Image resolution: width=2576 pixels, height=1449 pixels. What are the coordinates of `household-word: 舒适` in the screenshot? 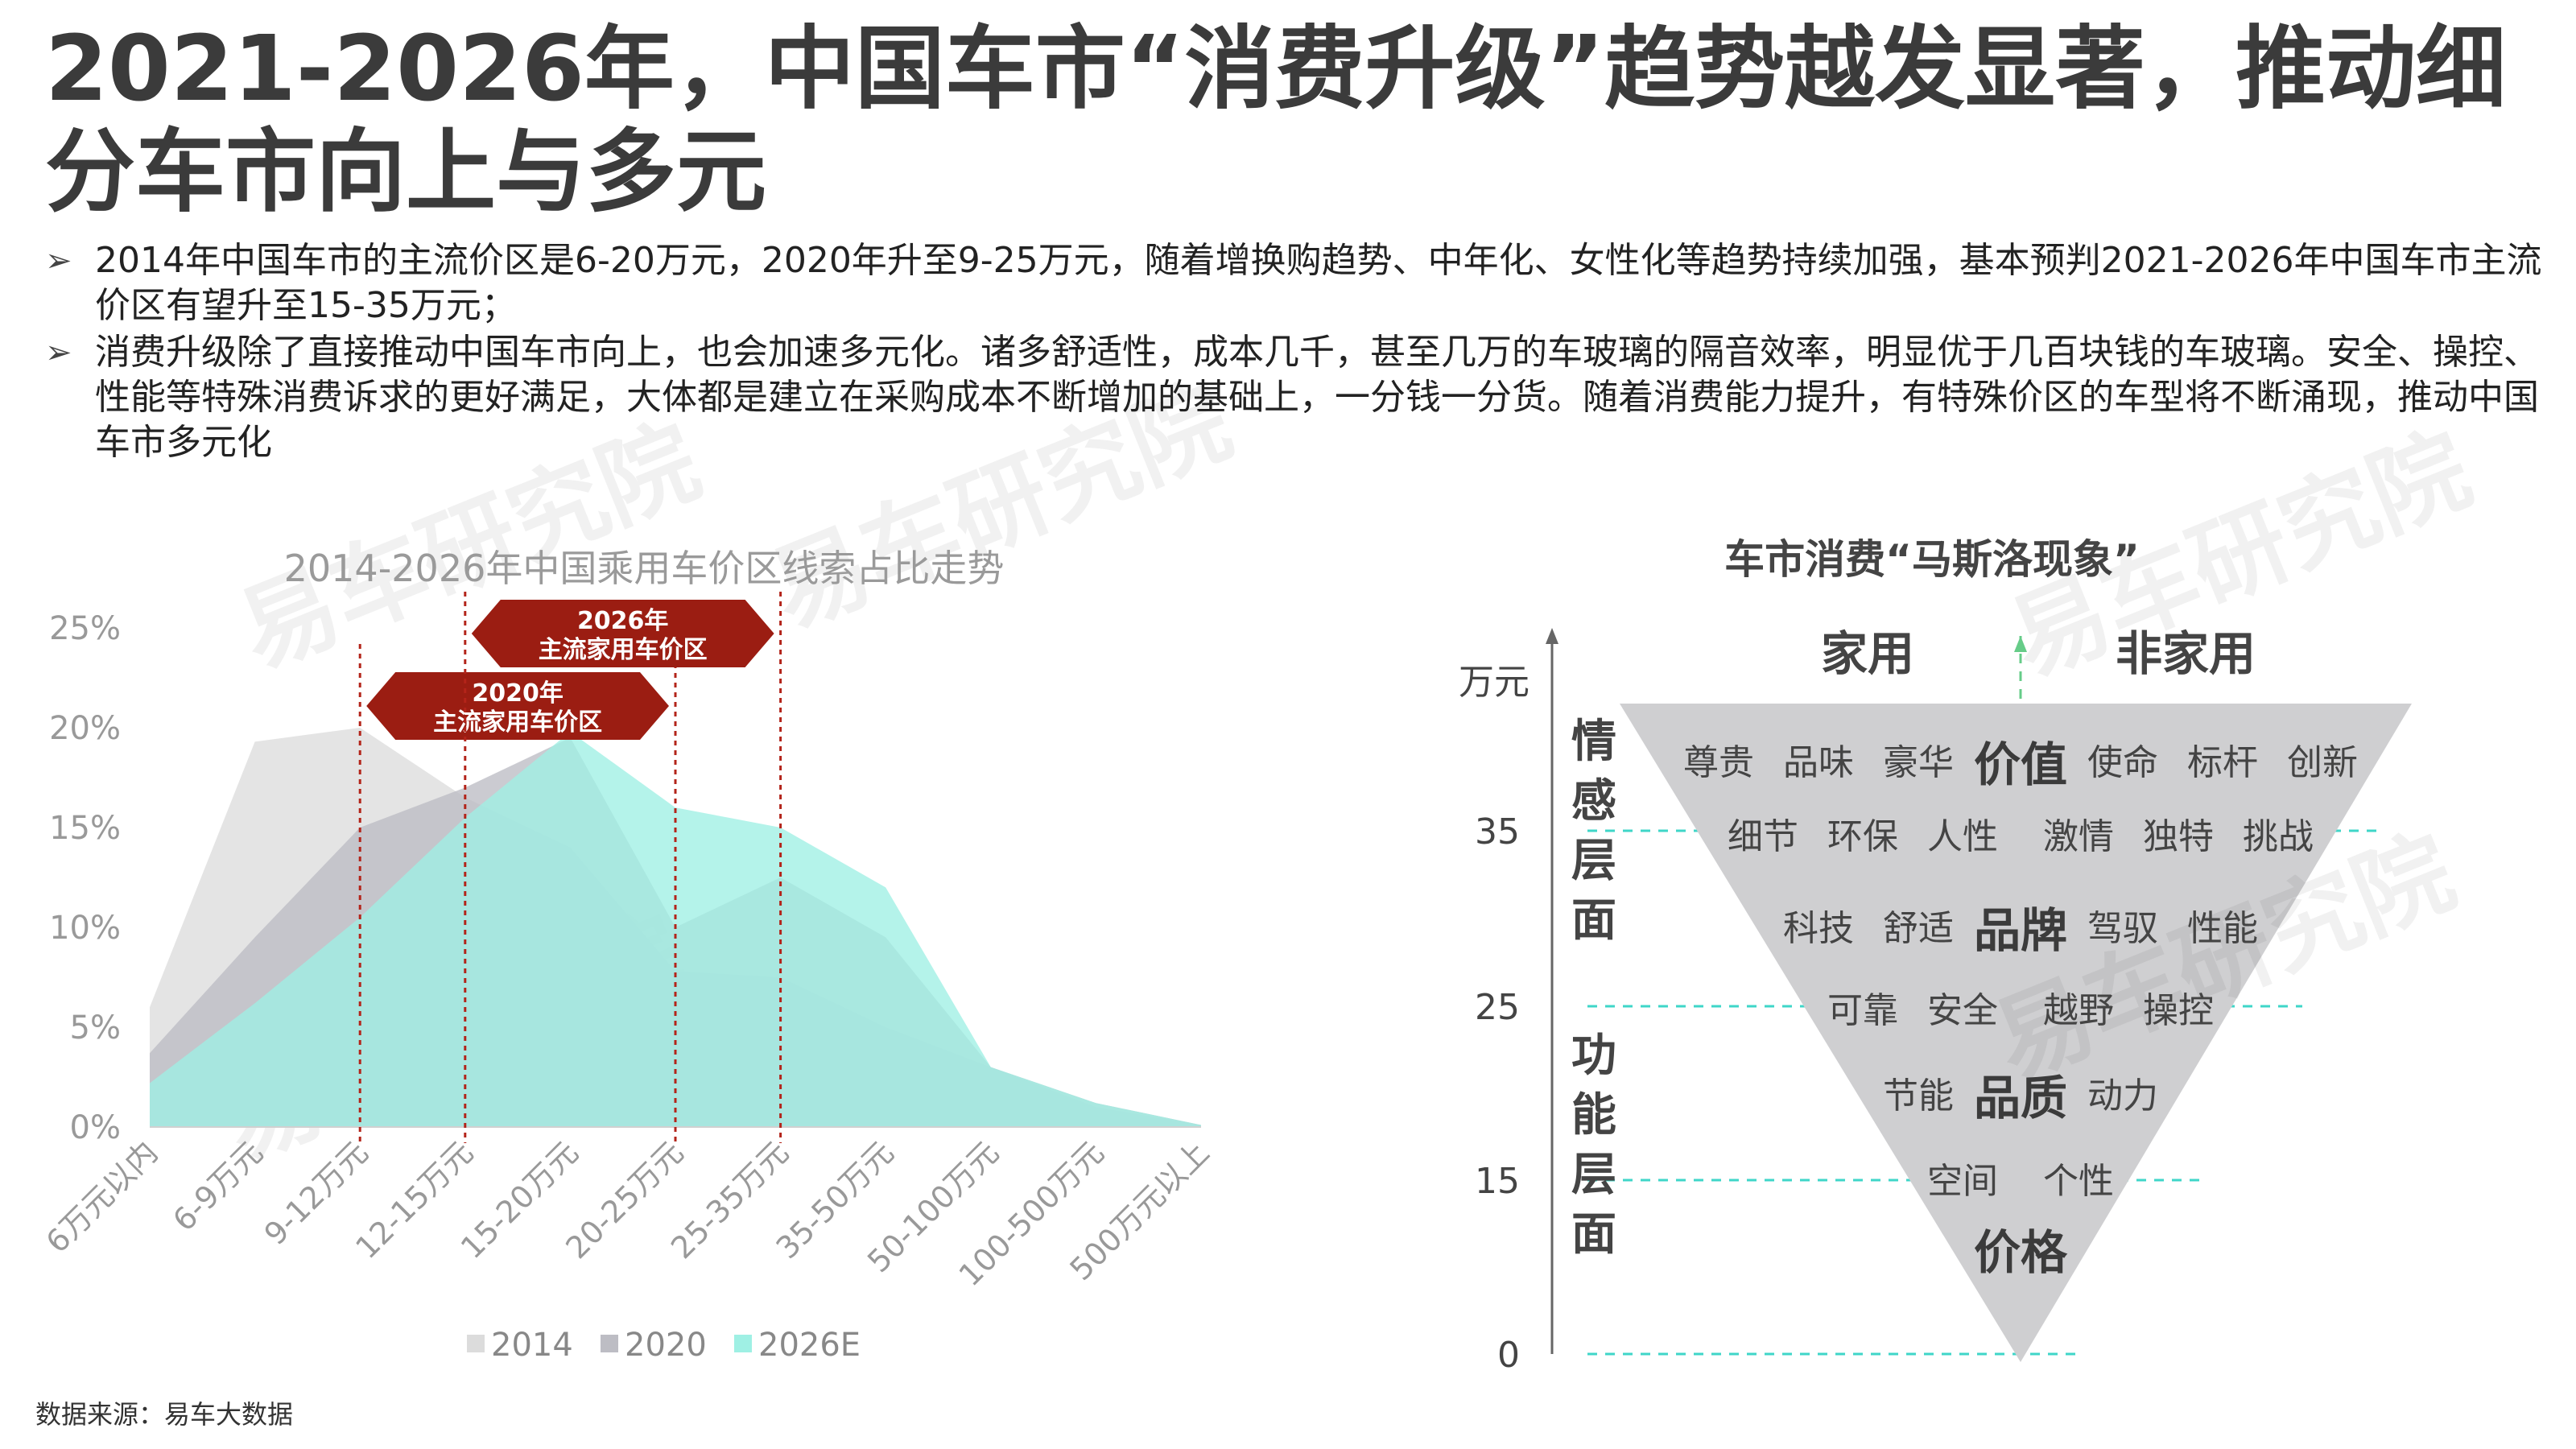 It's located at (1918, 928).